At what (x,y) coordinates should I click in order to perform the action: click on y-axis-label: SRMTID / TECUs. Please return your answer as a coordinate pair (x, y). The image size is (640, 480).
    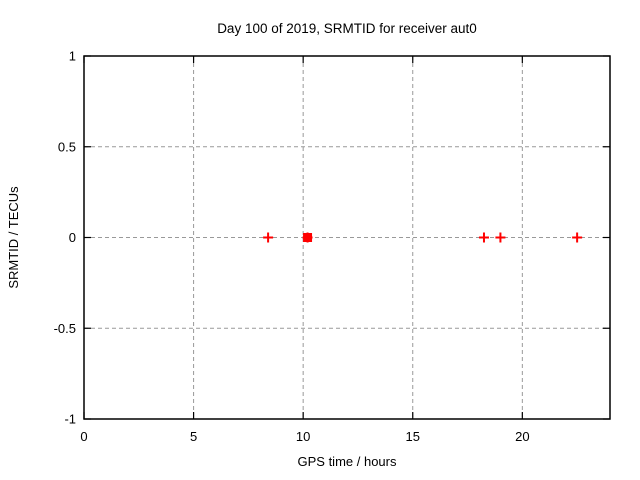
    Looking at the image, I should click on (13, 237).